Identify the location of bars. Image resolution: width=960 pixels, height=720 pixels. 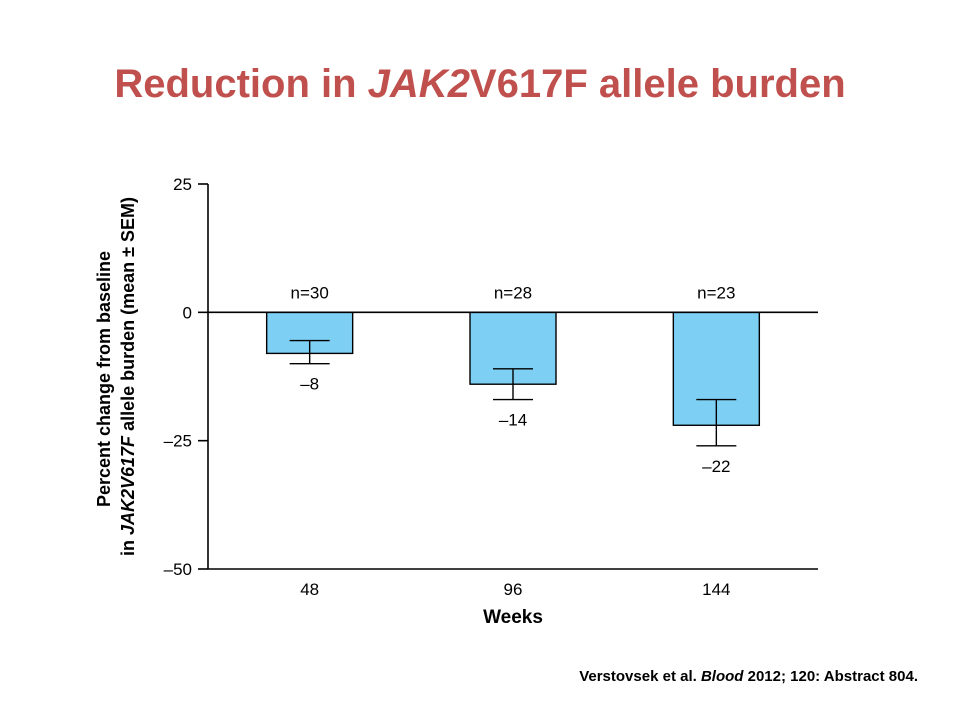
(513, 368).